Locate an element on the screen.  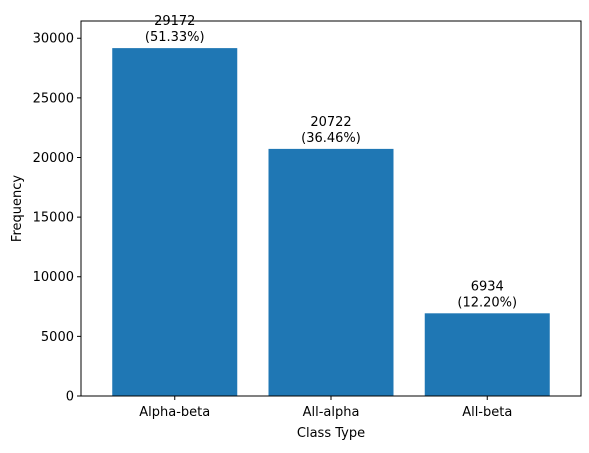
y-tick-label: 0 is located at coordinates (70, 397).